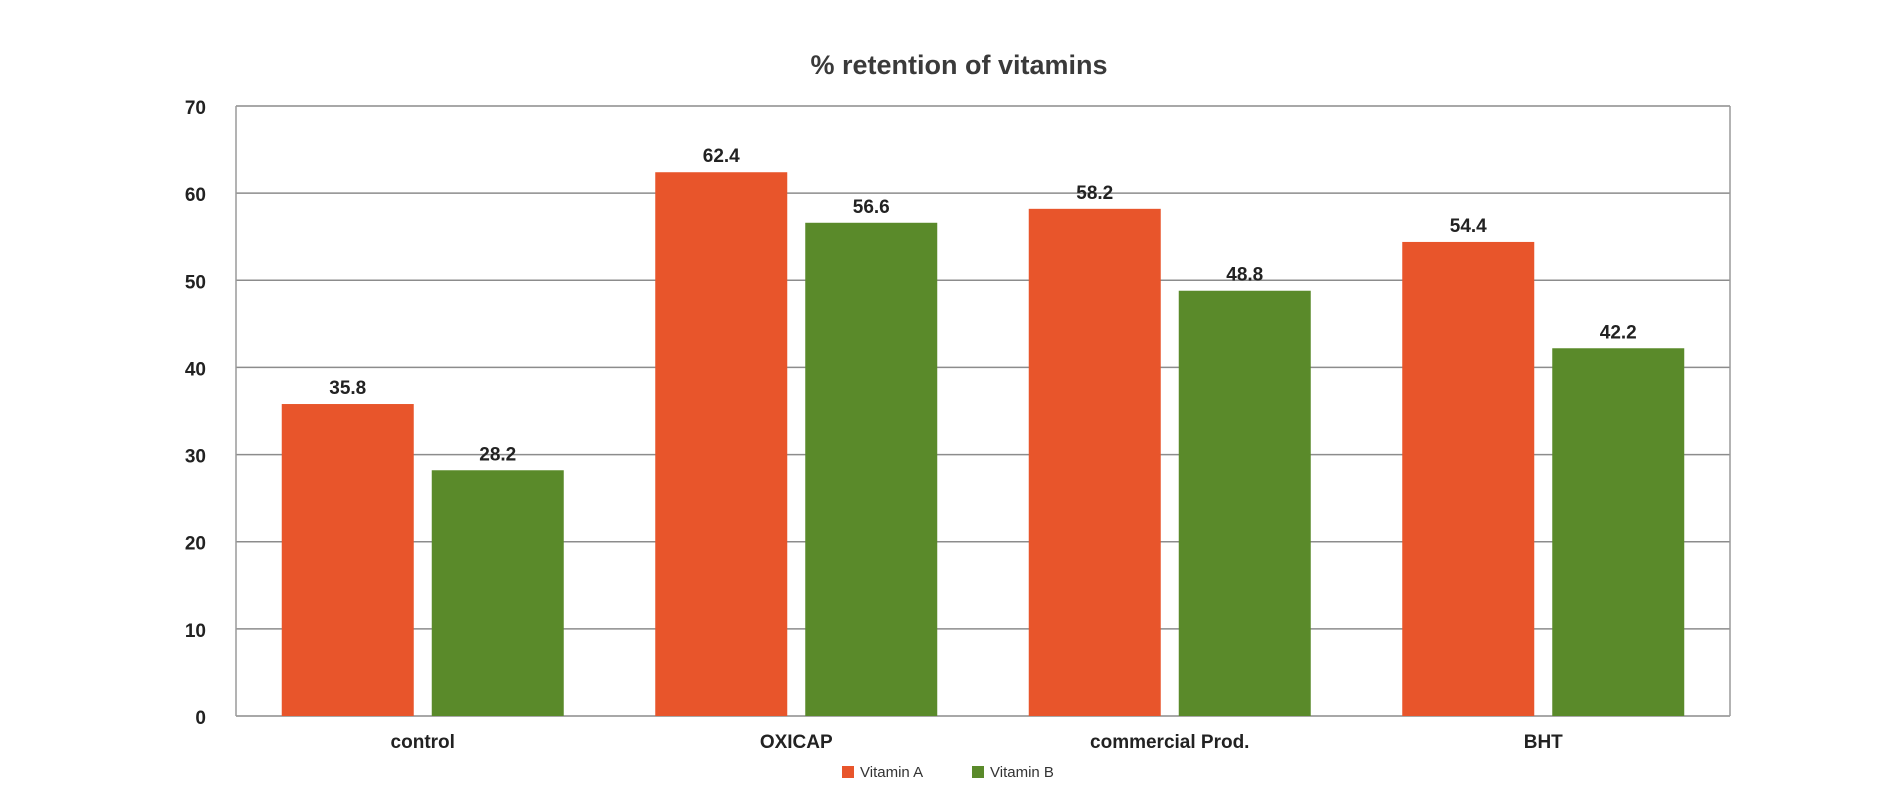  I want to click on y-tick-label: 40, so click(195, 369).